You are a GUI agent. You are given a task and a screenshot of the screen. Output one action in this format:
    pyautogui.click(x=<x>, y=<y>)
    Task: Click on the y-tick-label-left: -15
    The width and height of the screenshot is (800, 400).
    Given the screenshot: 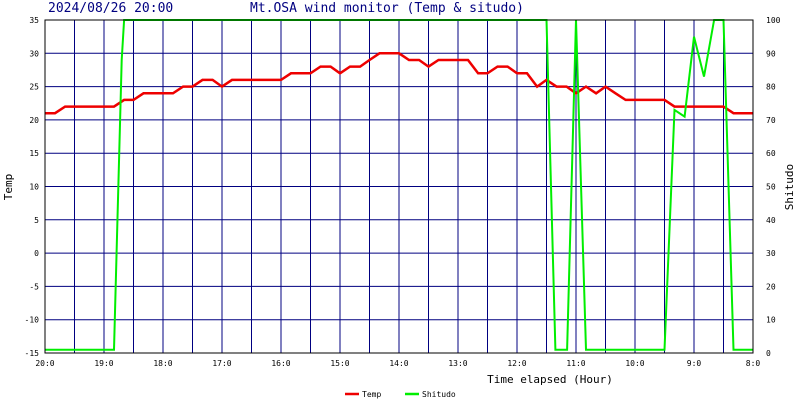 What is the action you would take?
    pyautogui.click(x=32, y=353)
    